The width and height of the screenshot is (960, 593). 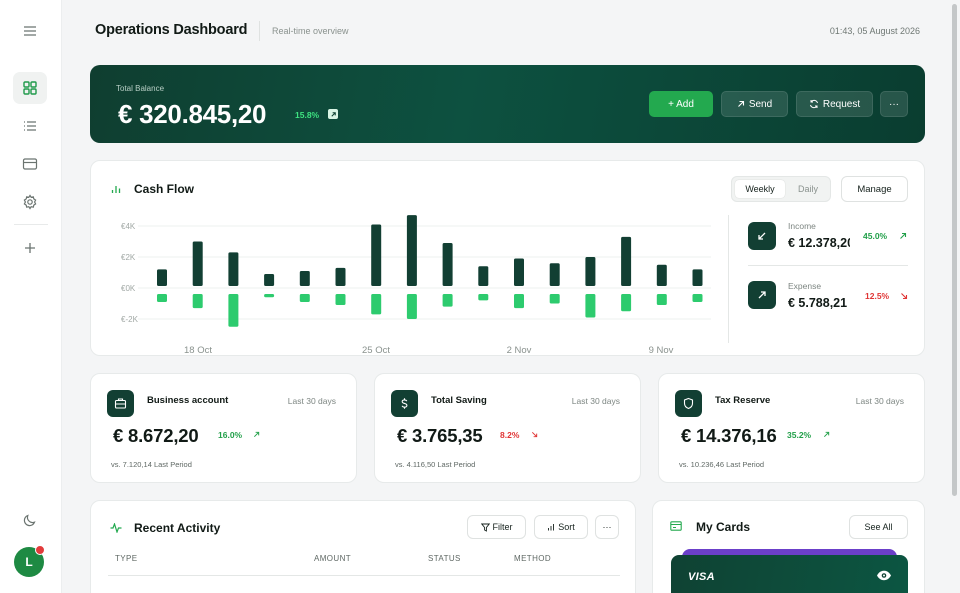 I want to click on gear-icon, so click(x=30, y=202).